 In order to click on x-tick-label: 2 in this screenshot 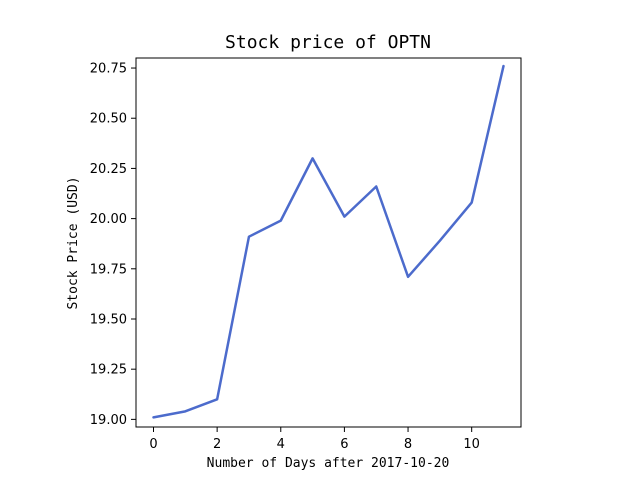, I will do `click(217, 444)`.